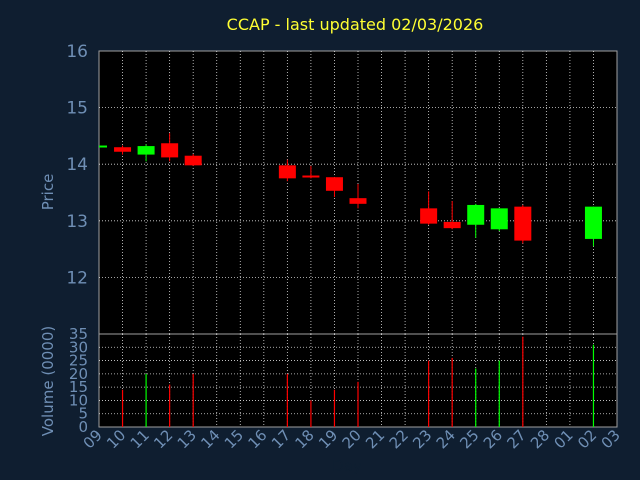 This screenshot has height=480, width=640. Describe the element at coordinates (493, 439) in the screenshot. I see `x-tick-label: 26` at that location.